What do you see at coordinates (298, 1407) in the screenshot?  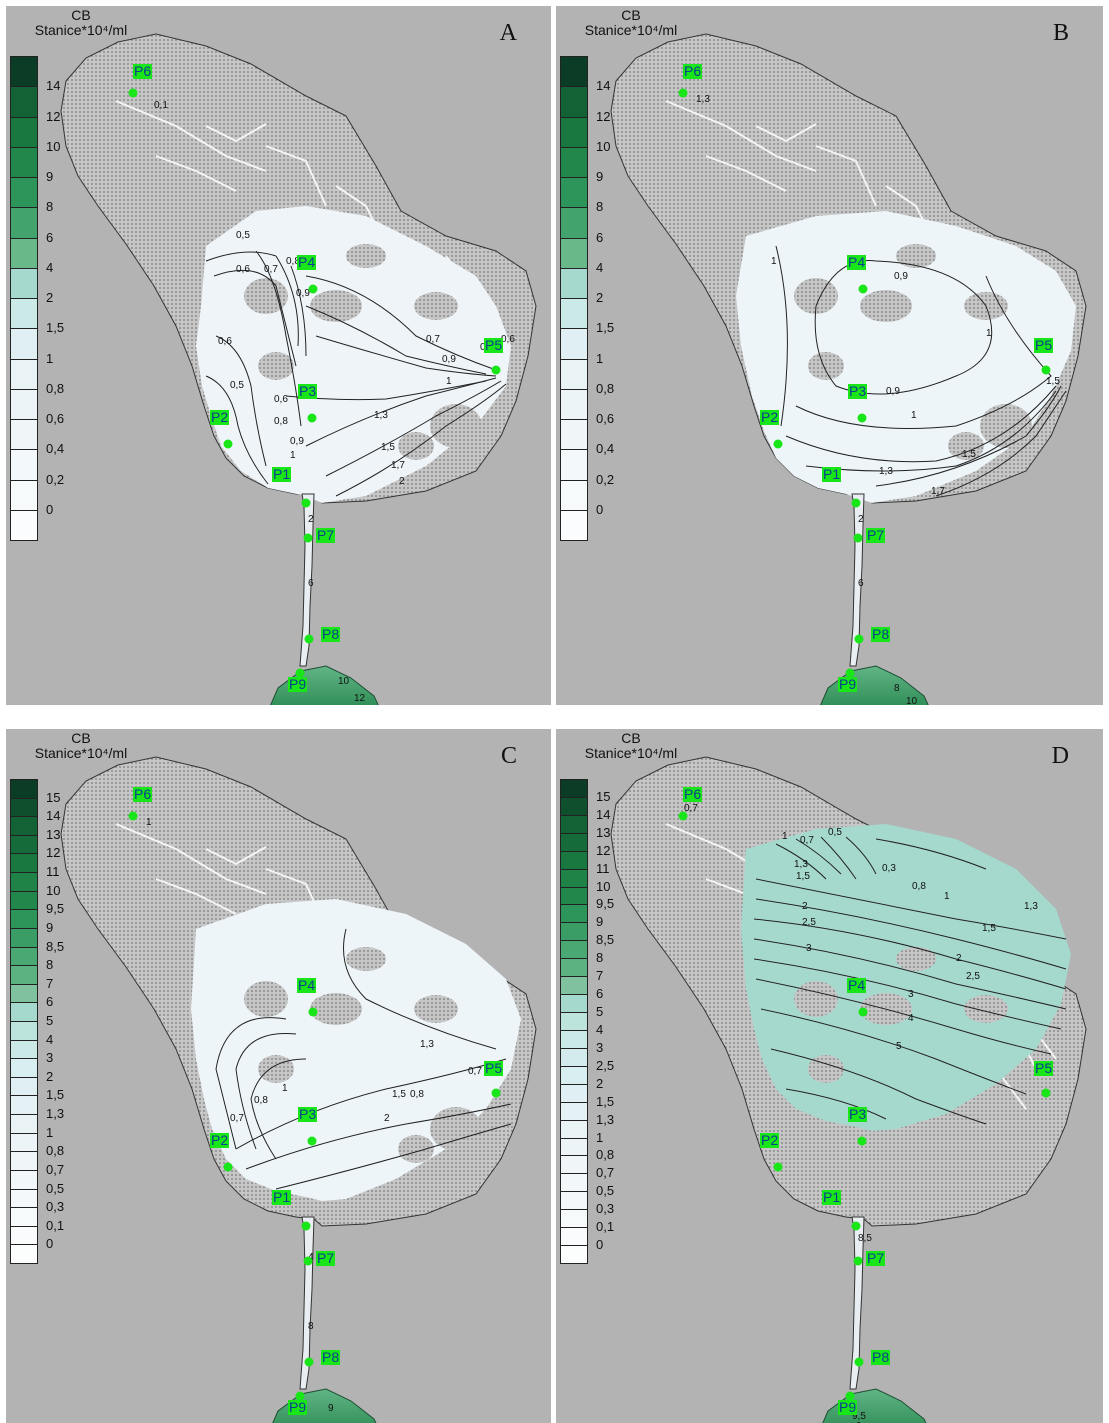 I see `station-label-p9: P9` at bounding box center [298, 1407].